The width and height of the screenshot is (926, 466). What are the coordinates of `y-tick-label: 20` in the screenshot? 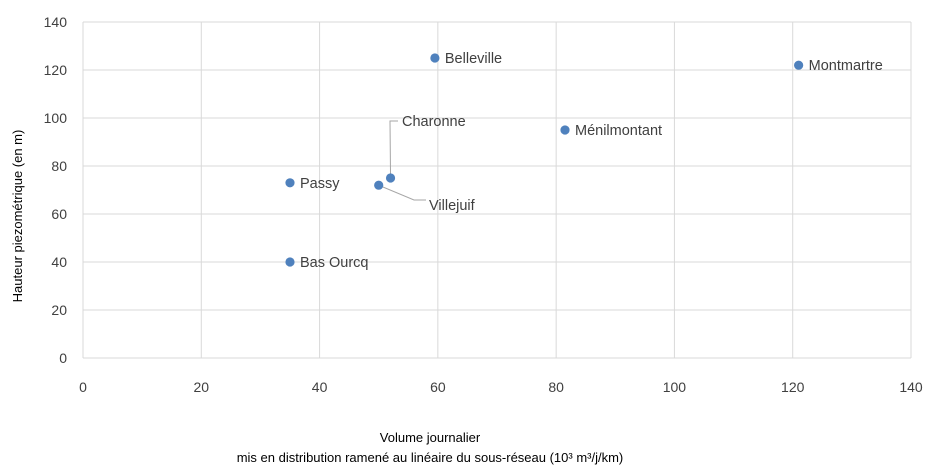 It's located at (59, 310).